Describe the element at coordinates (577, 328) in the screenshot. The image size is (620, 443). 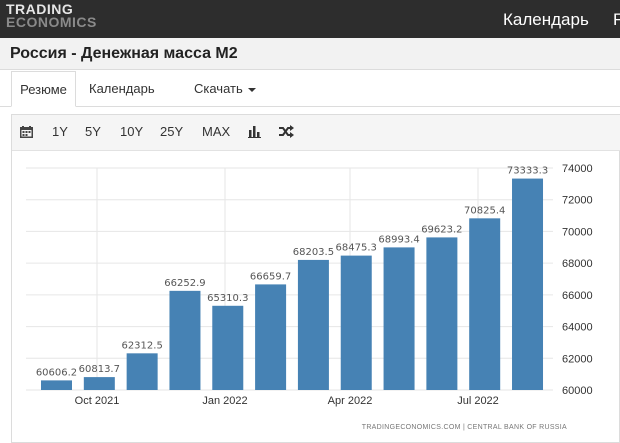
I see `y-tick-label: 64000` at that location.